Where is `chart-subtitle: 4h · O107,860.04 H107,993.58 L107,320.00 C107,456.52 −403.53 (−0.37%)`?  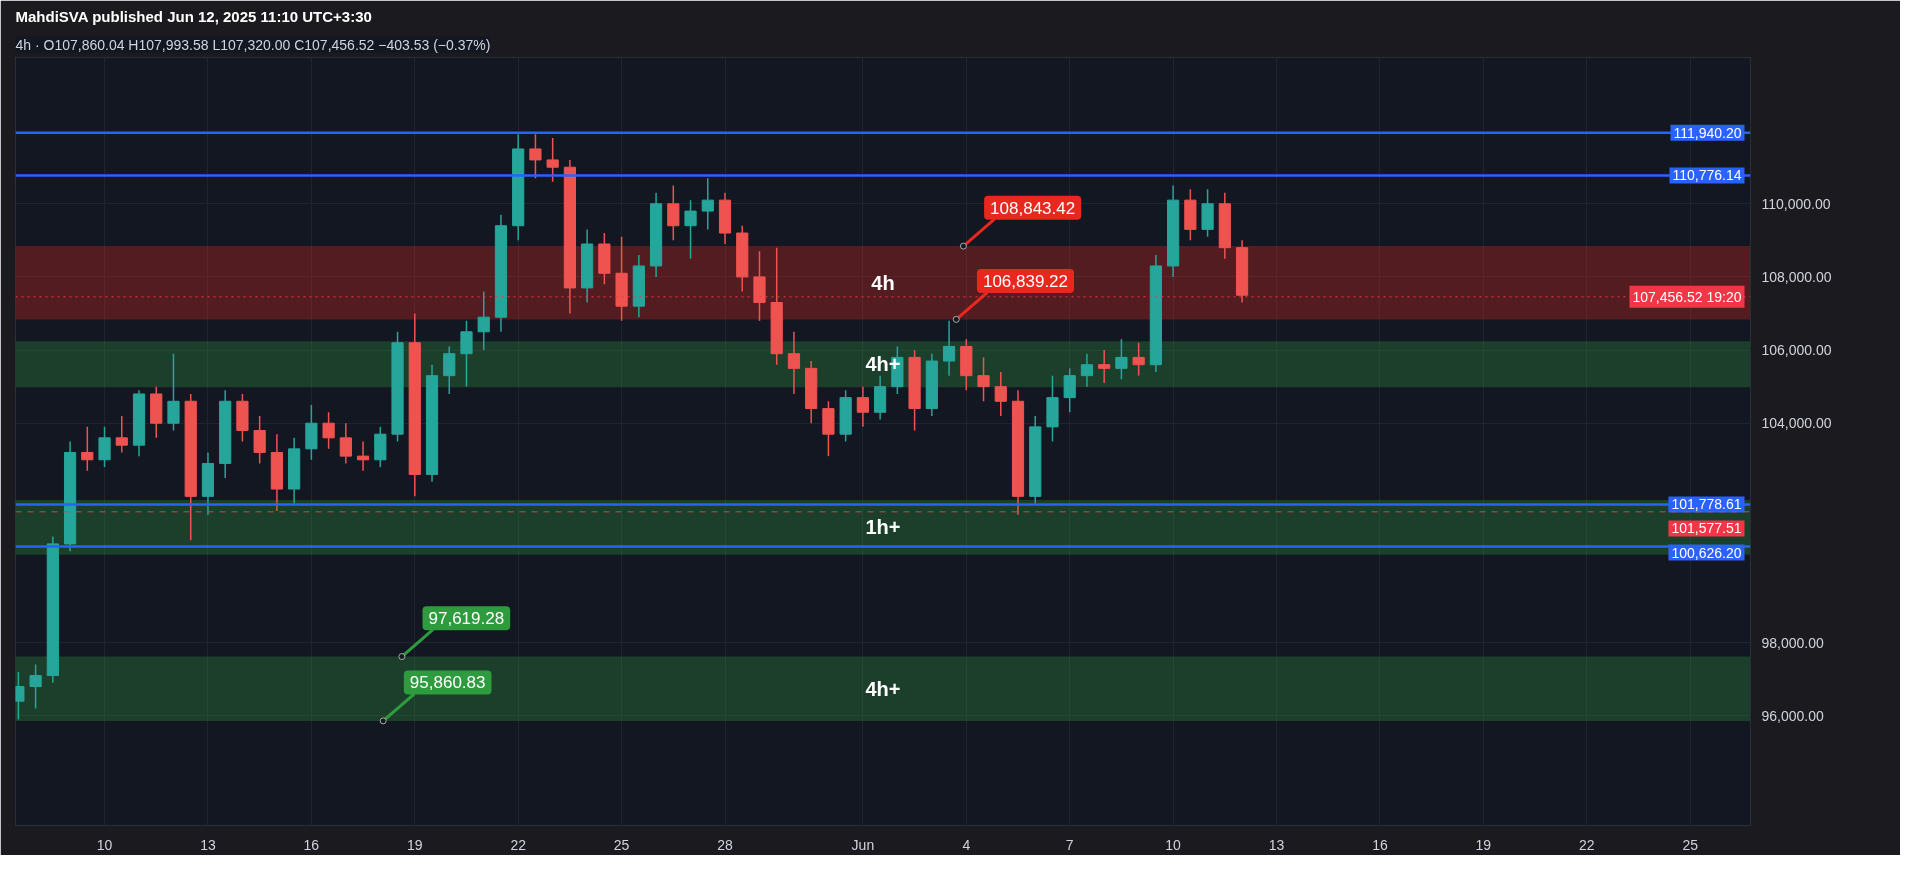
chart-subtitle: 4h · O107,860.04 H107,993.58 L107,320.00 C107,456.52 −403.53 (−0.37%) is located at coordinates (253, 44).